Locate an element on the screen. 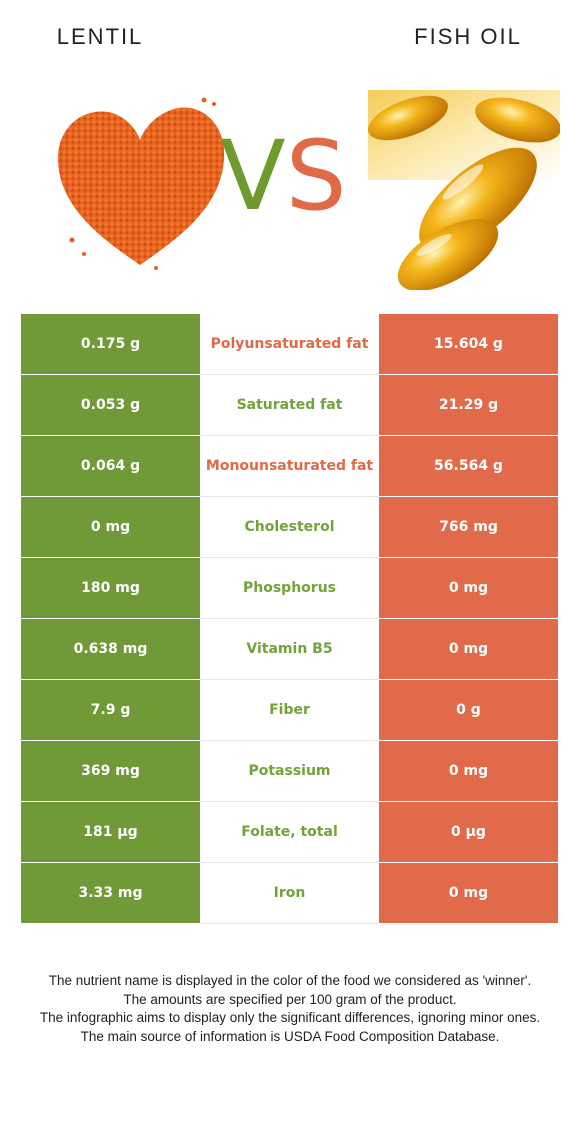 The height and width of the screenshot is (1144, 580). right-value-cell: 0 µg is located at coordinates (468, 832).